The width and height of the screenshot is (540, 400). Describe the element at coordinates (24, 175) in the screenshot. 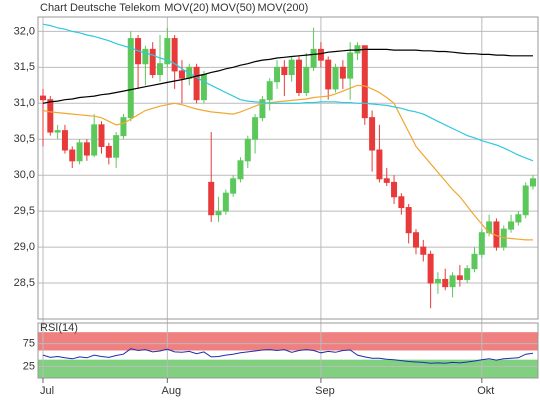

I see `y-tick-label: 30,0` at that location.